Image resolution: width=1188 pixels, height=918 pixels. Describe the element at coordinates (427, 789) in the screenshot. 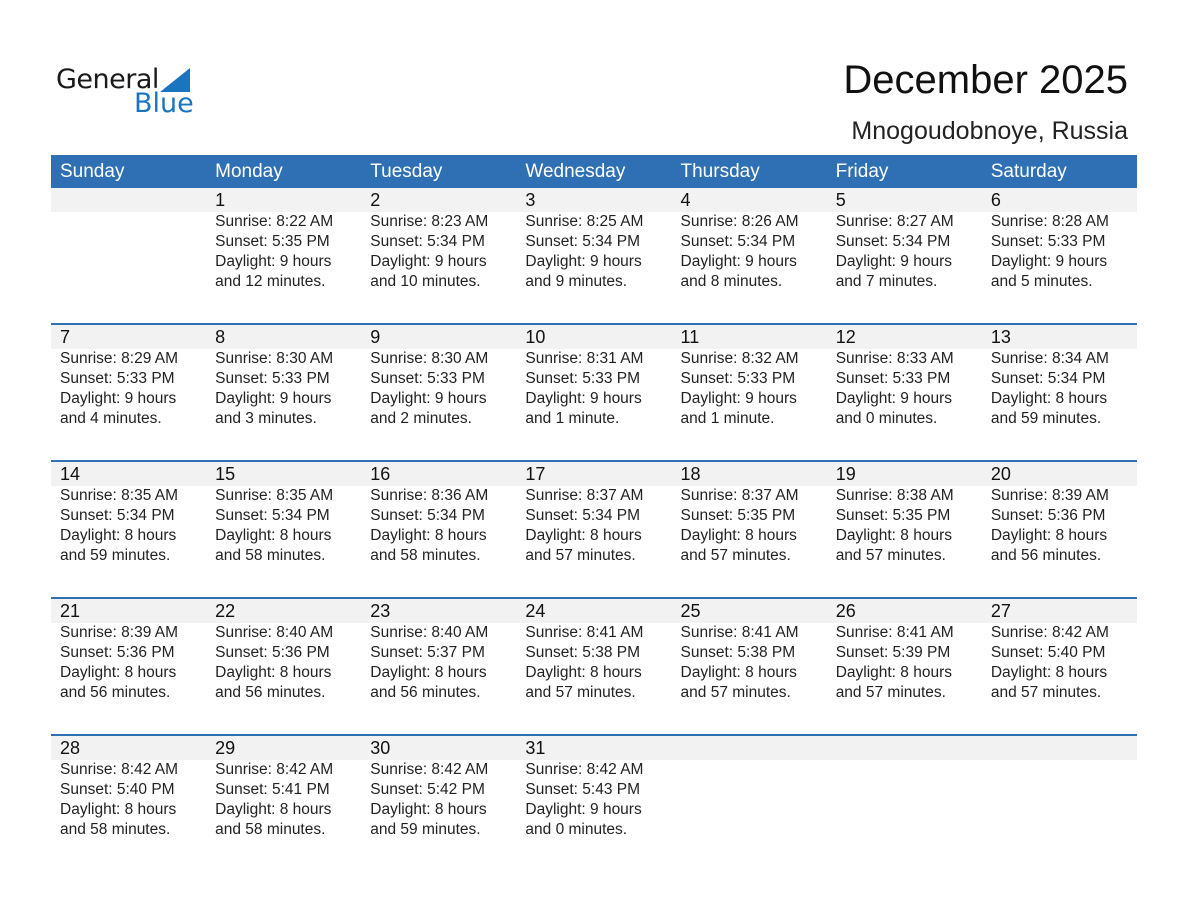

I see `sunset-text: Sunset: 5:42 PM` at that location.